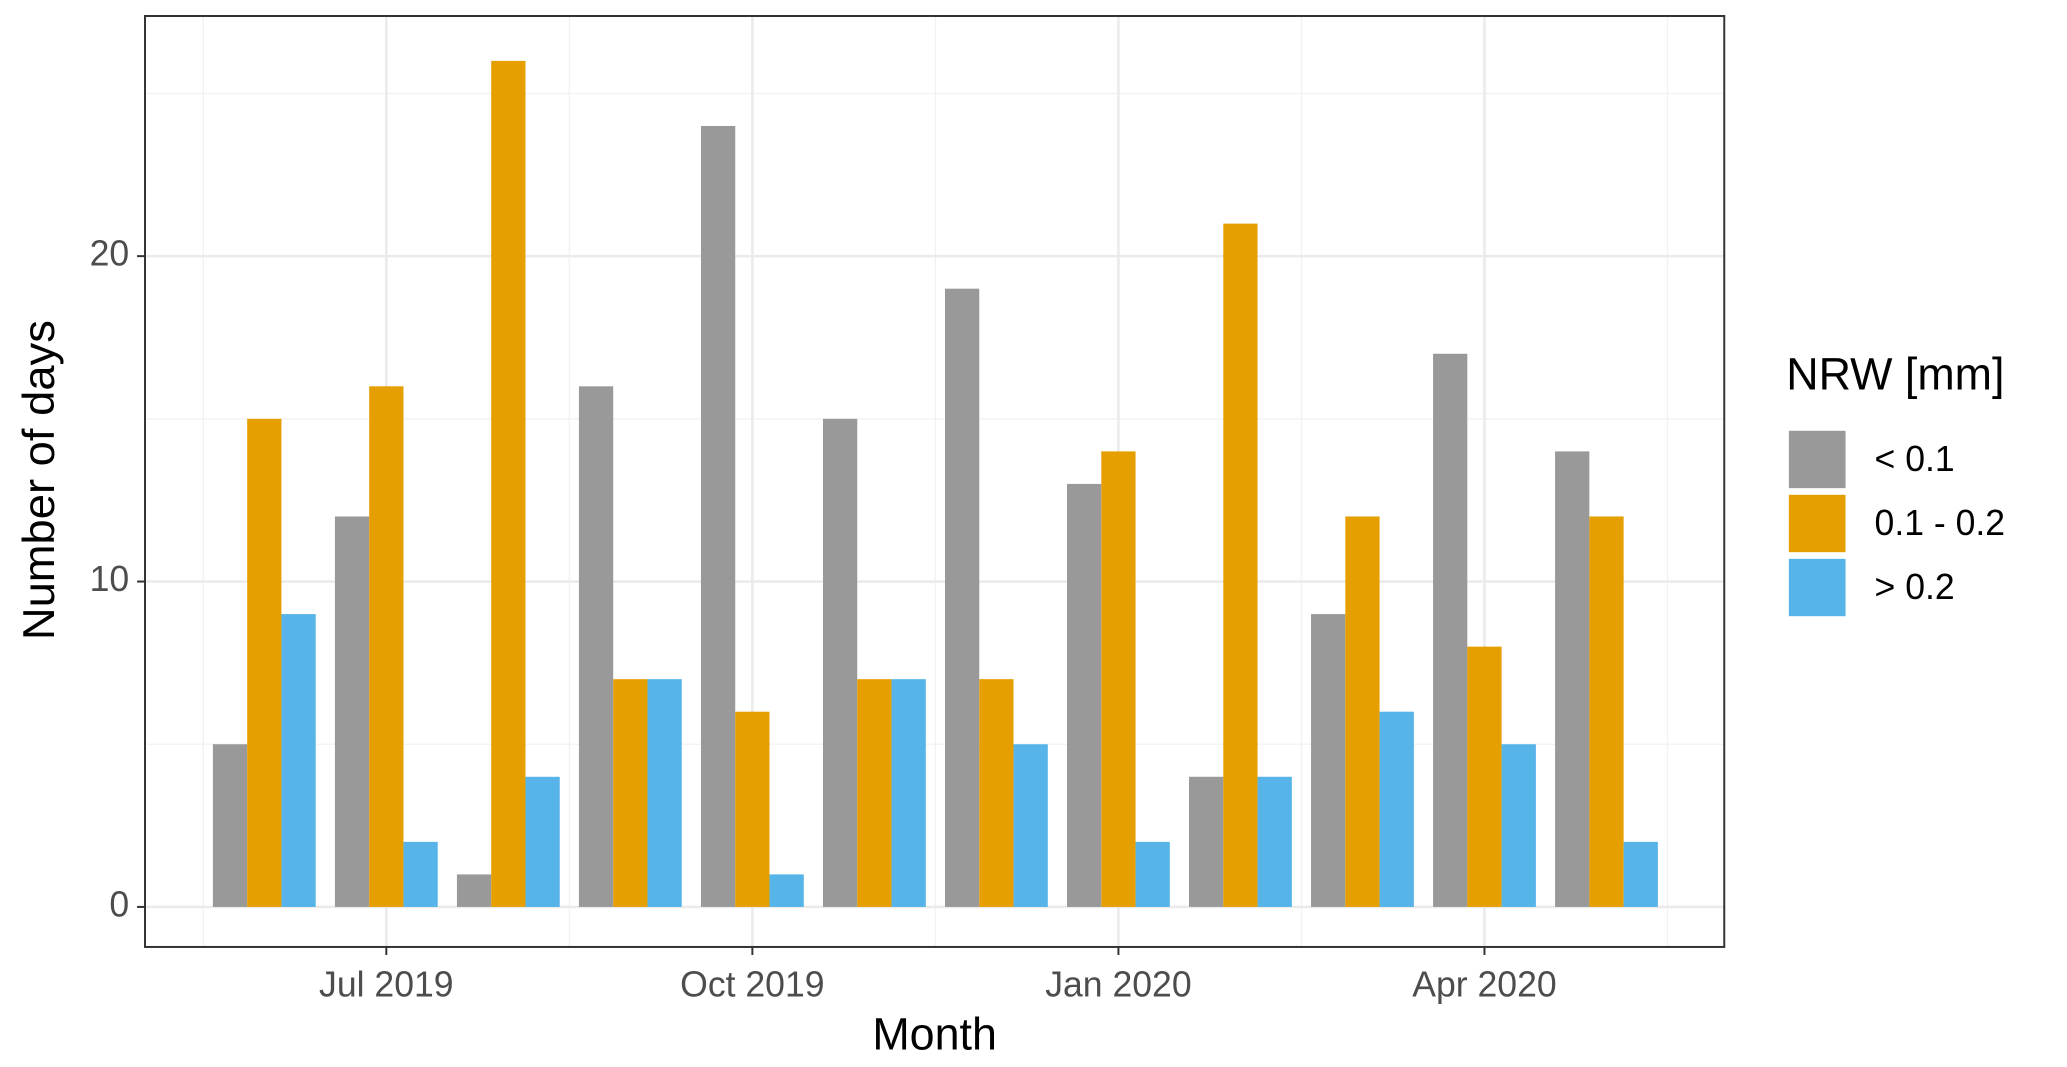  I want to click on x-tick-label: Jul 2019, so click(386, 984).